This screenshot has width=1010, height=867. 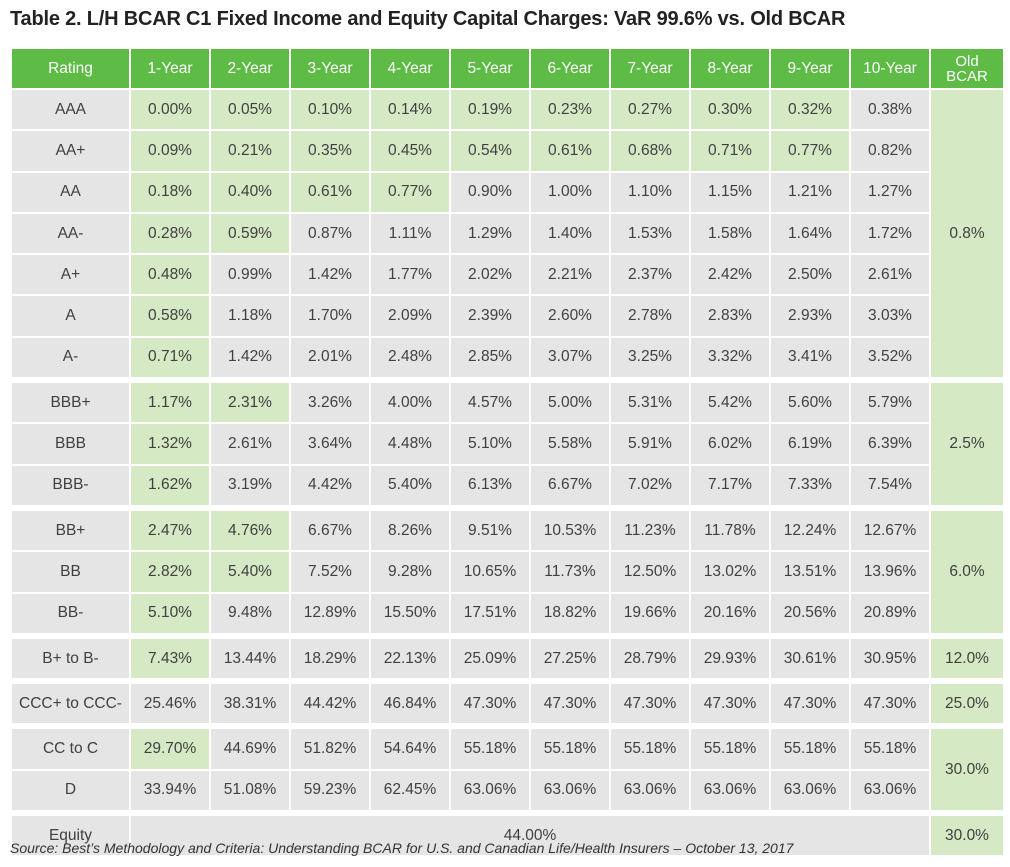 What do you see at coordinates (410, 151) in the screenshot?
I see `value-cell: 0.45%` at bounding box center [410, 151].